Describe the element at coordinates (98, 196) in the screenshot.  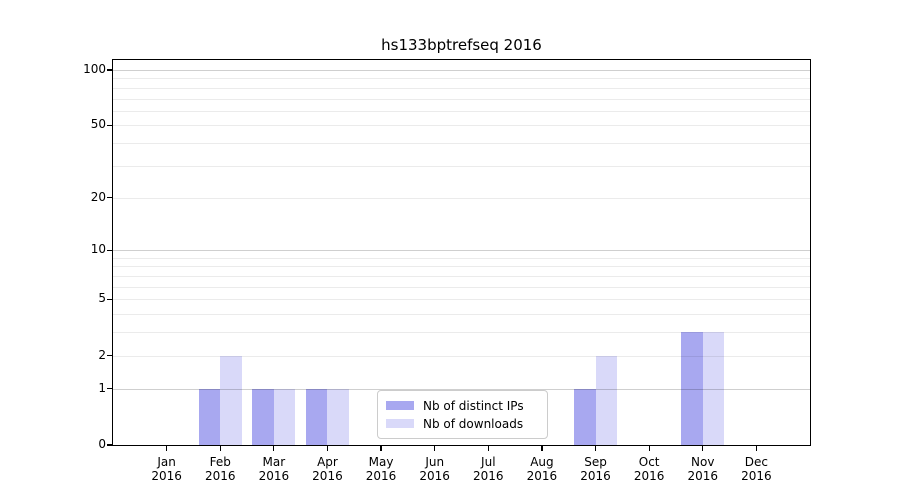
I see `y-tick-label: 20` at that location.